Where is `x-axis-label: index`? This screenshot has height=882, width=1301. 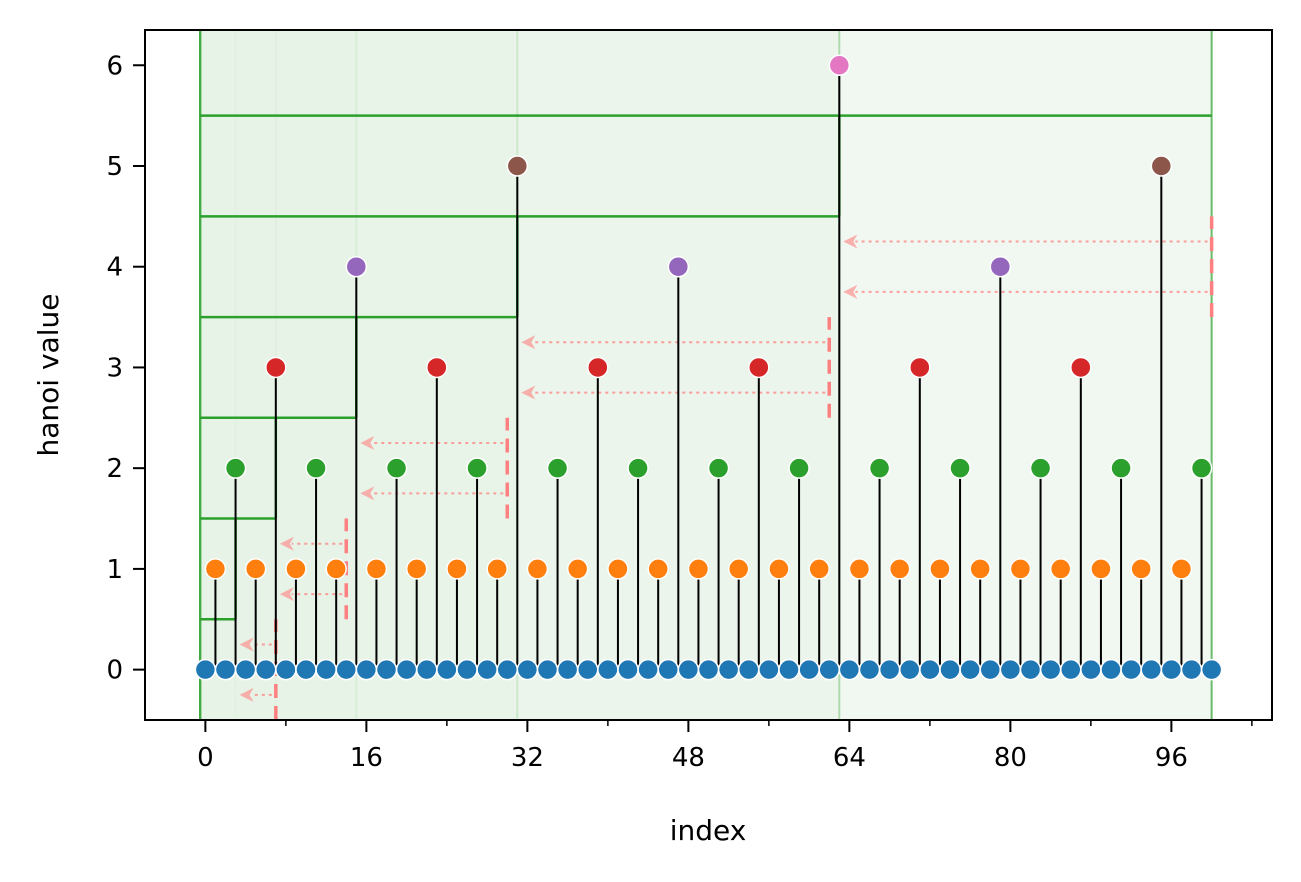
x-axis-label: index is located at coordinates (708, 830).